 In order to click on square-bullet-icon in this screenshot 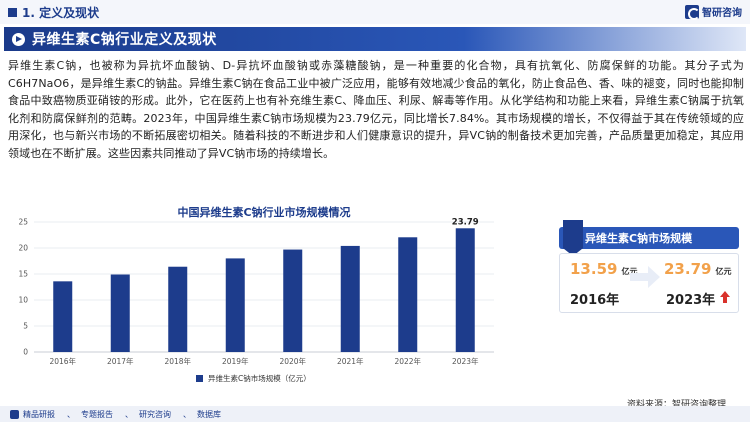, I will do `click(12, 12)`.